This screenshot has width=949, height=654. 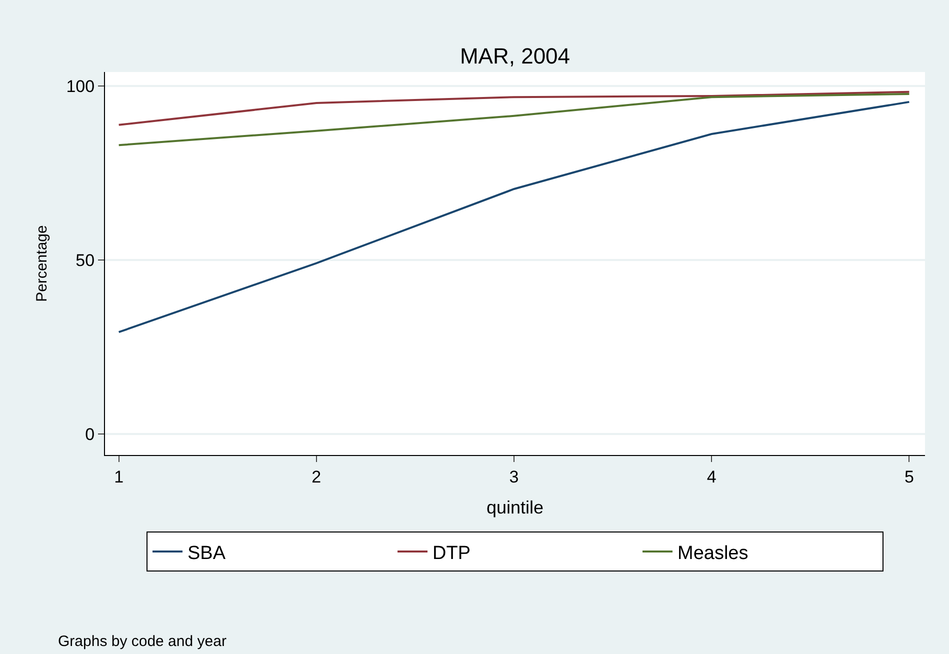 What do you see at coordinates (80, 86) in the screenshot?
I see `y-tick-label: 100` at bounding box center [80, 86].